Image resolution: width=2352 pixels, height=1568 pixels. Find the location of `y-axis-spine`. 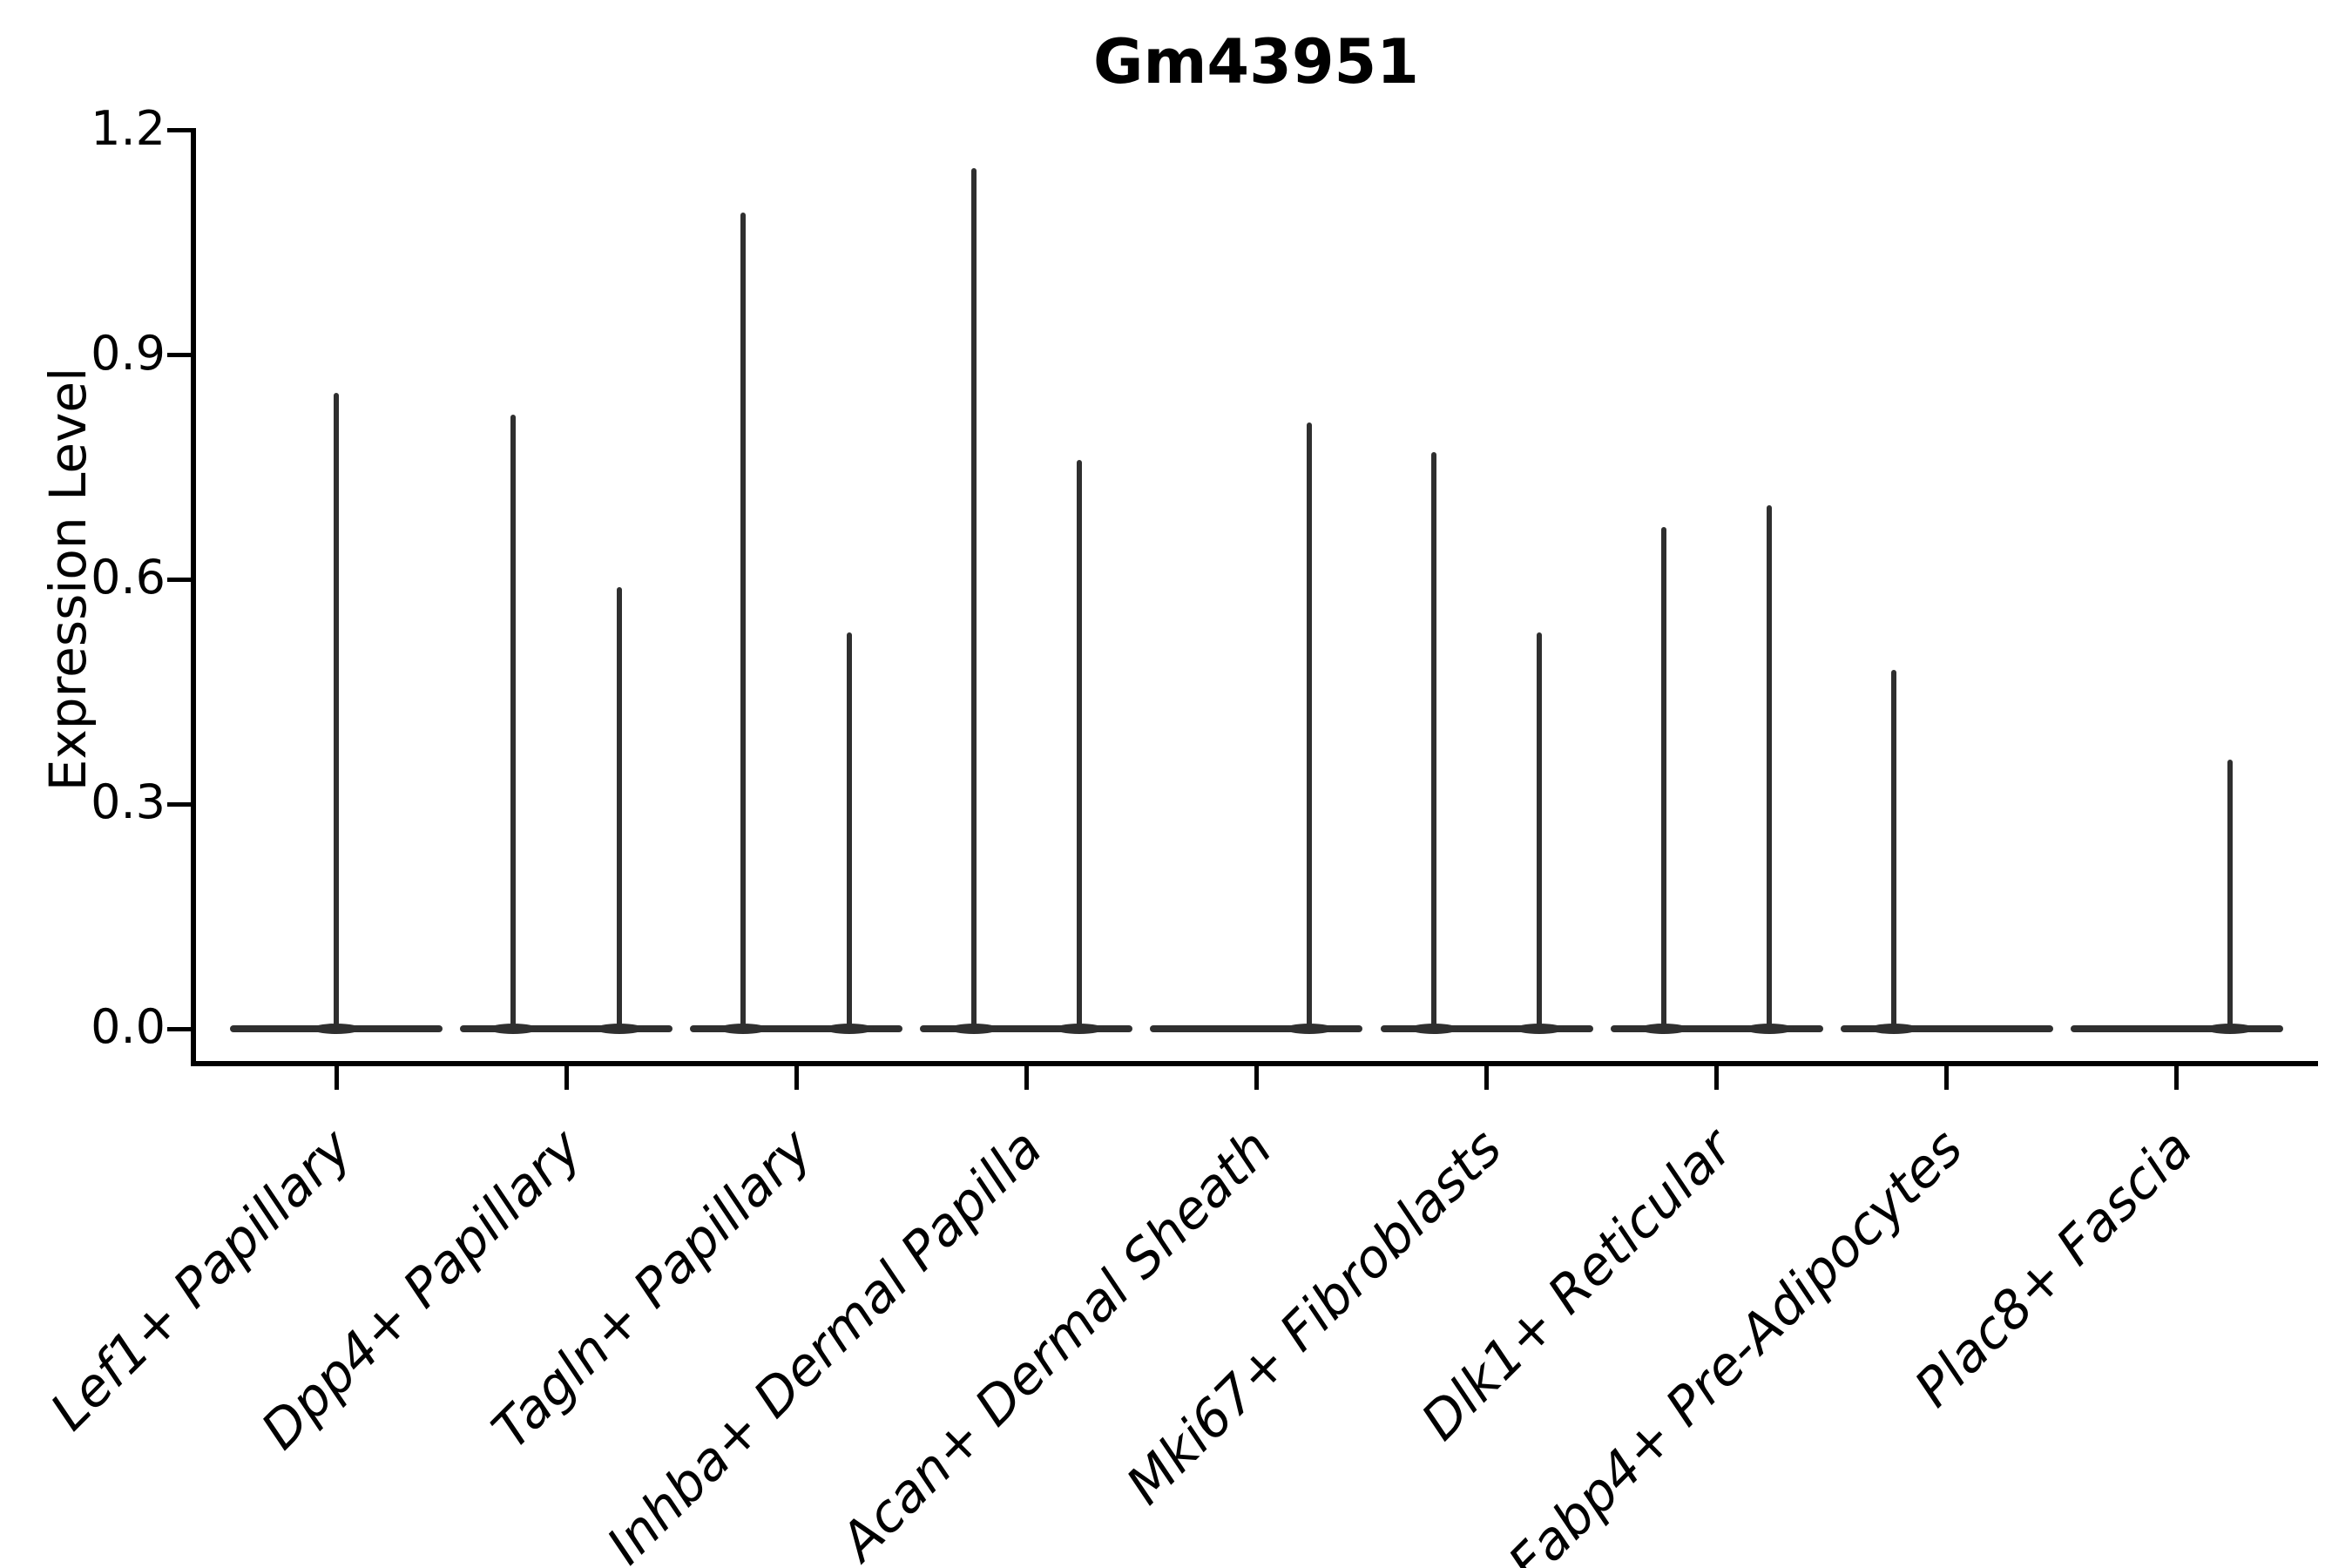

y-axis-spine is located at coordinates (193, 597).